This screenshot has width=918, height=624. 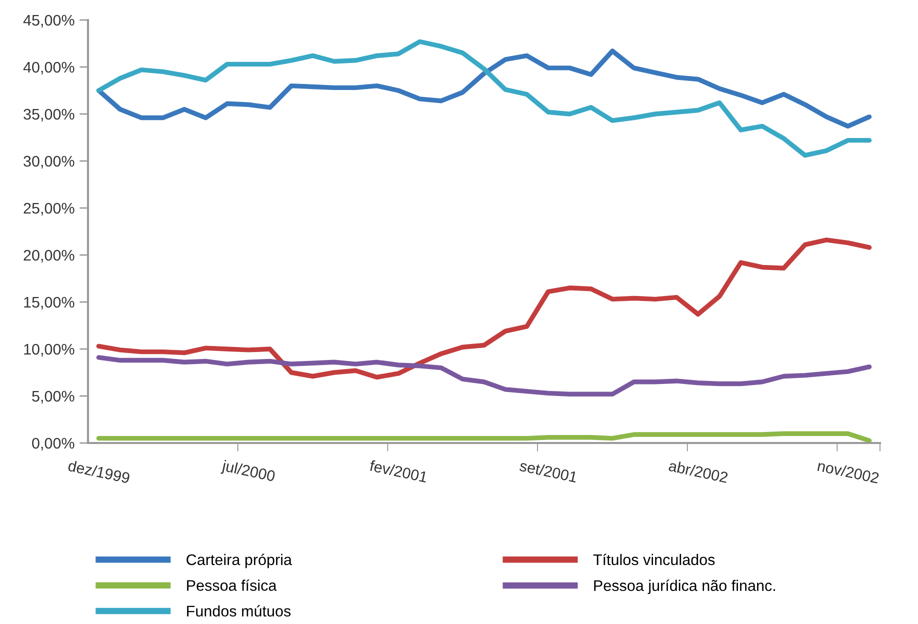 What do you see at coordinates (49, 115) in the screenshot?
I see `y-tick-label: 35,00%` at bounding box center [49, 115].